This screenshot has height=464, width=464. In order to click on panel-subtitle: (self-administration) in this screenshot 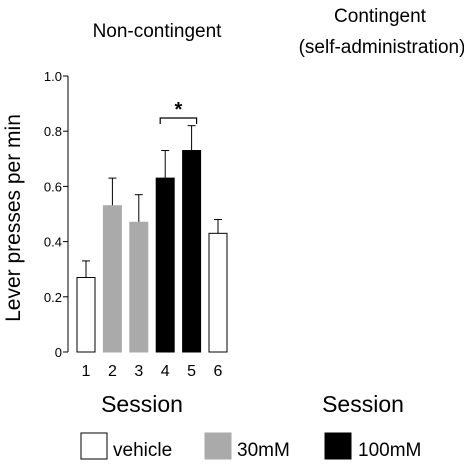, I will do `click(381, 47)`.